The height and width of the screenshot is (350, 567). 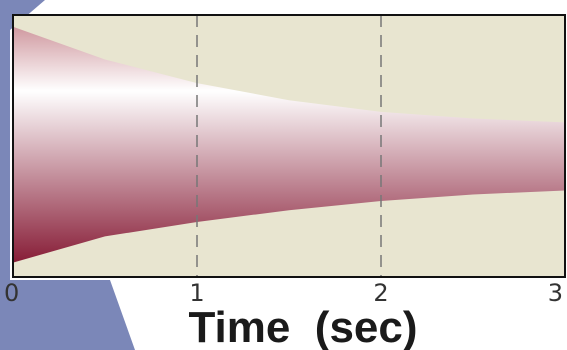 I want to click on x-axis-title: Time (sec), so click(x=302, y=326).